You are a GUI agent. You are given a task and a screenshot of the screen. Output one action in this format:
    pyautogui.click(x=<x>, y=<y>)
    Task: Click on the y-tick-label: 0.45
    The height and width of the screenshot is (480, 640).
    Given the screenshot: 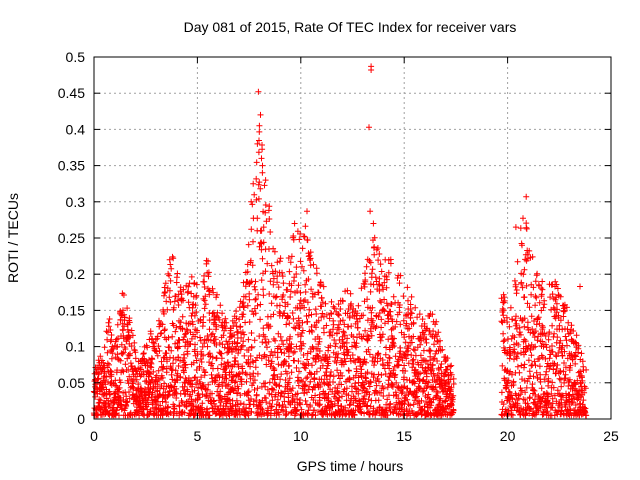 What is the action you would take?
    pyautogui.click(x=71, y=93)
    